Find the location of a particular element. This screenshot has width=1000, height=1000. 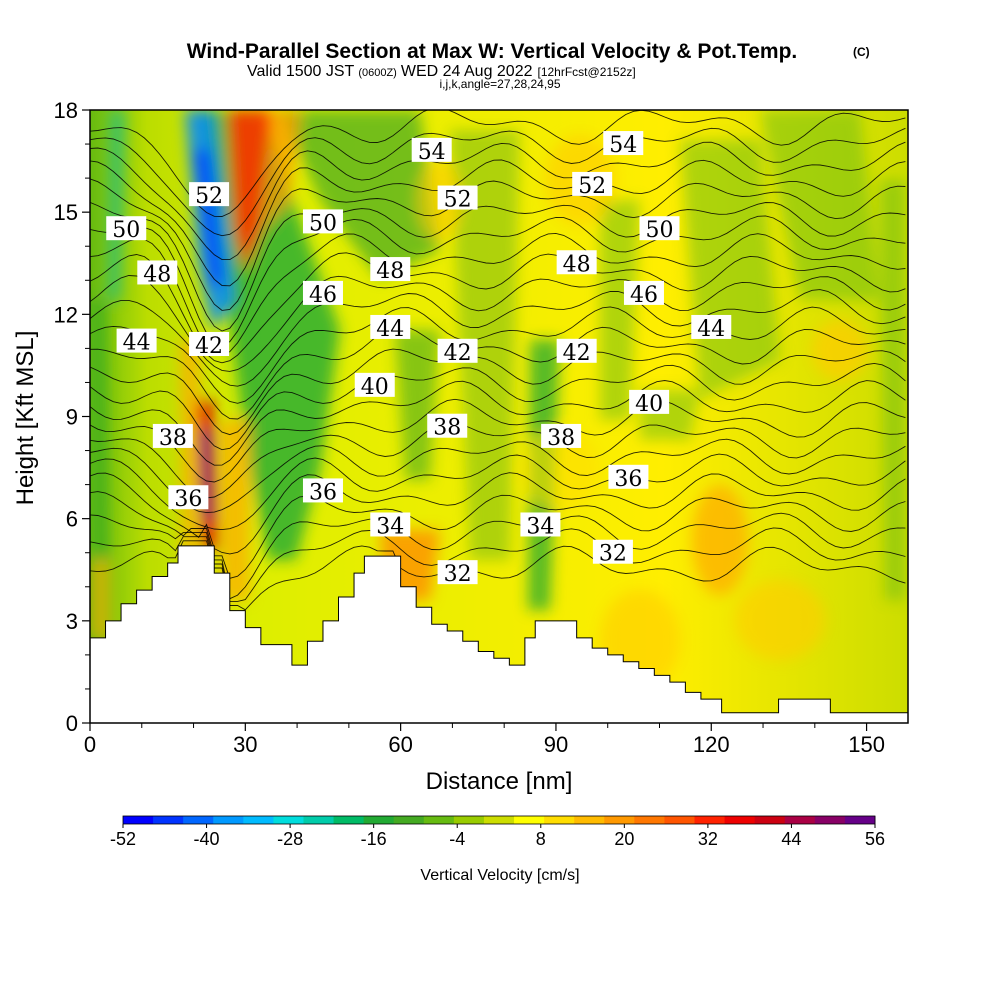

contour-label-text: 32 is located at coordinates (613, 554).